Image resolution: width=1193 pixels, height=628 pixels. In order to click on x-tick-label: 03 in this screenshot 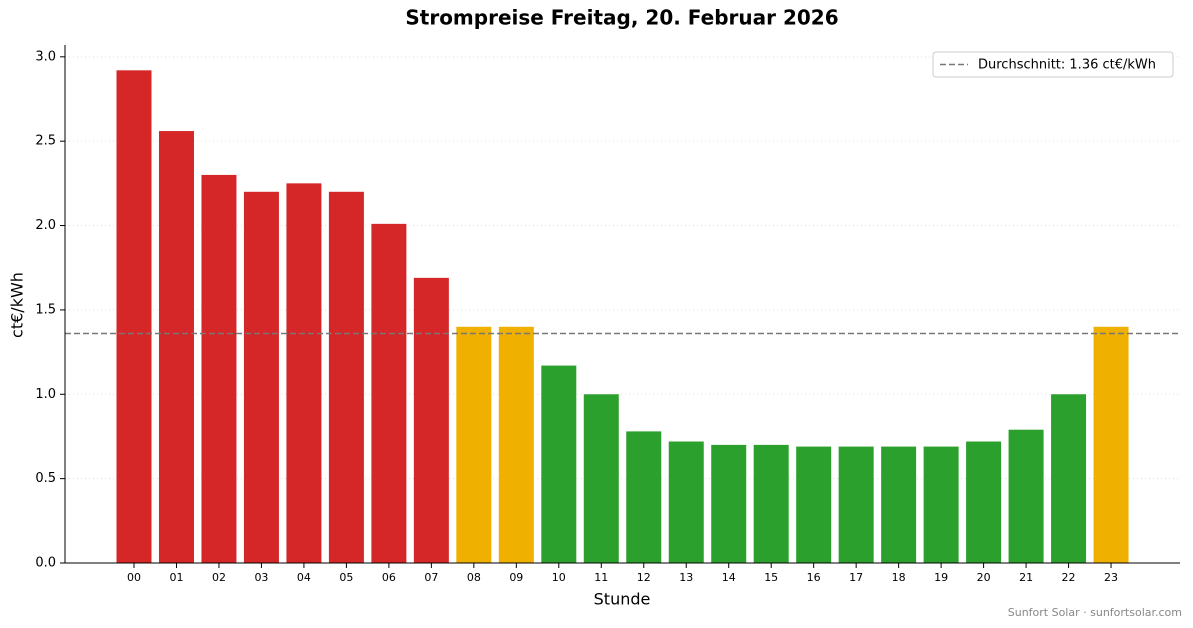, I will do `click(261, 577)`.